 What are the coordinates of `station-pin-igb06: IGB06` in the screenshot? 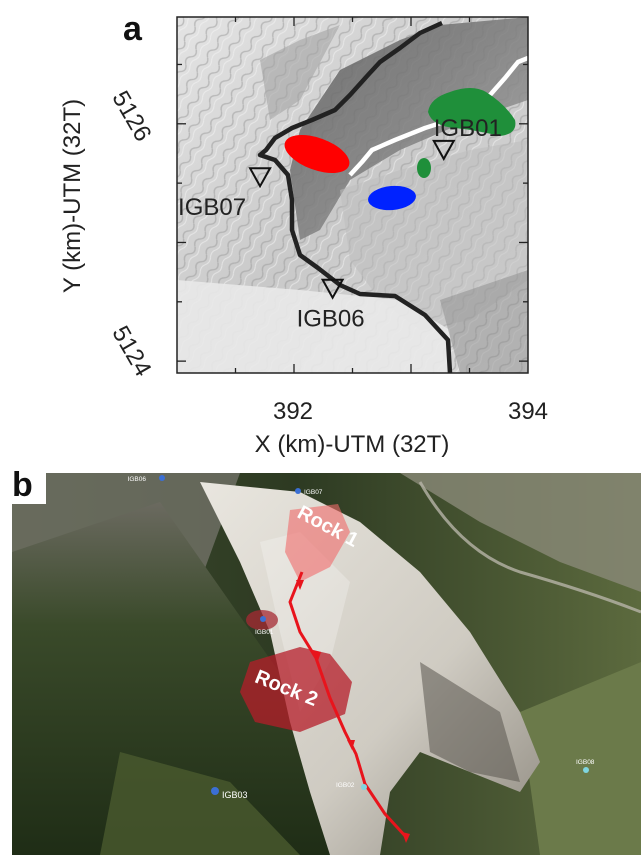 It's located at (146, 479).